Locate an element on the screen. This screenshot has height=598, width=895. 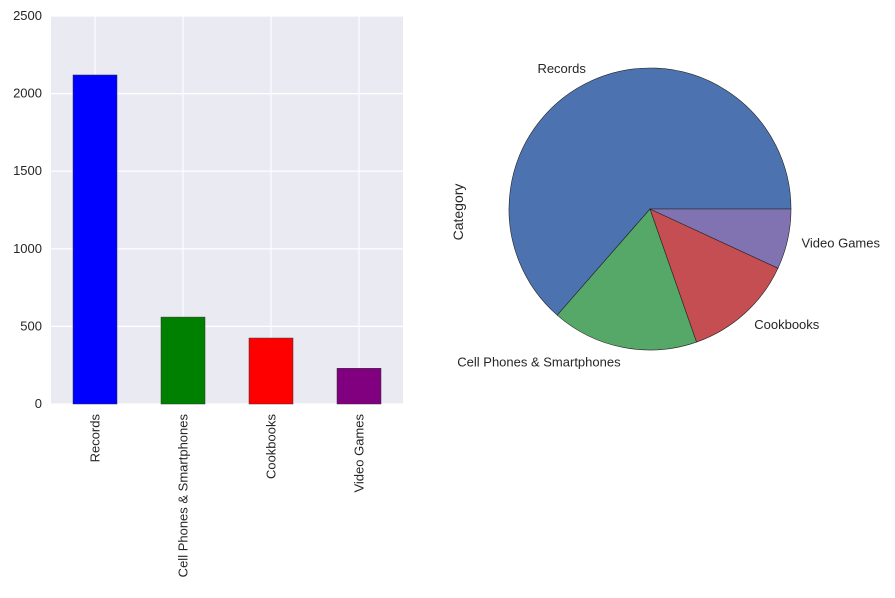
bar-y-tick-2500: 2500 is located at coordinates (27, 15).